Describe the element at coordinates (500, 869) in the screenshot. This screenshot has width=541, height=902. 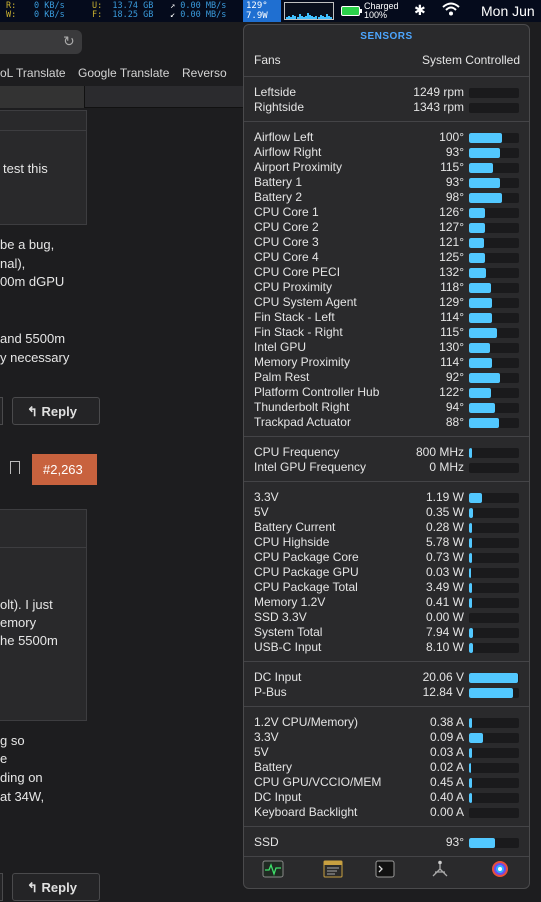
I see `colorsync-icon` at that location.